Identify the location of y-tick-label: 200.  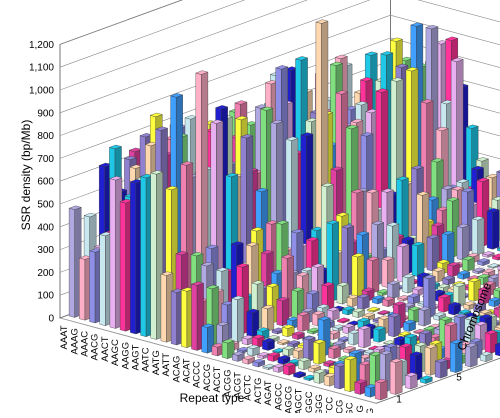
(45, 273).